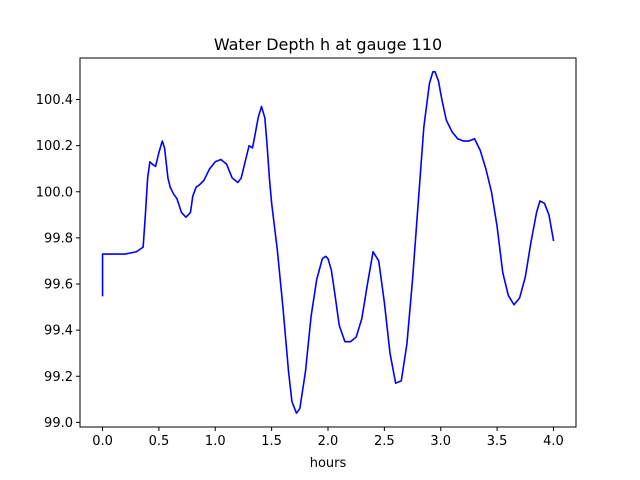 This screenshot has height=480, width=640. What do you see at coordinates (58, 377) in the screenshot?
I see `y-tick-label: 99.2` at bounding box center [58, 377].